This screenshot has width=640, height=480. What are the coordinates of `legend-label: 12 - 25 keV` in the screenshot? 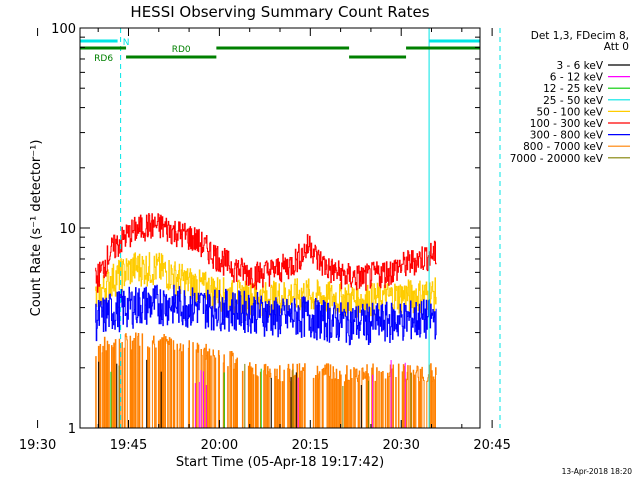 It's located at (573, 89).